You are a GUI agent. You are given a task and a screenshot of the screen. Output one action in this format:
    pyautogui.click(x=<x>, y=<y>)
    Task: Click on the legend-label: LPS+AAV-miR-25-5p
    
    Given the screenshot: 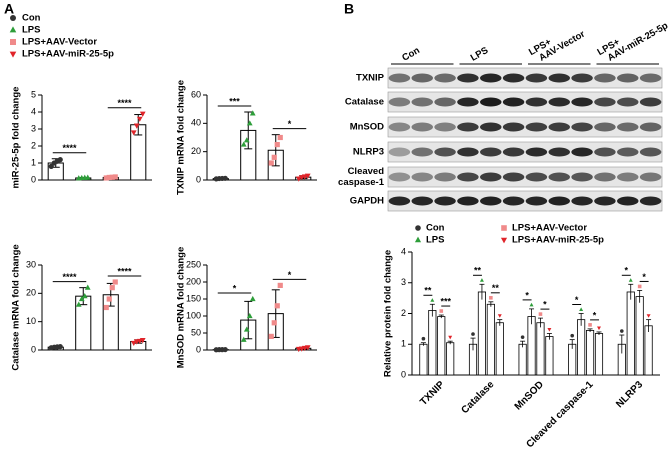 What is the action you would take?
    pyautogui.click(x=68, y=54)
    